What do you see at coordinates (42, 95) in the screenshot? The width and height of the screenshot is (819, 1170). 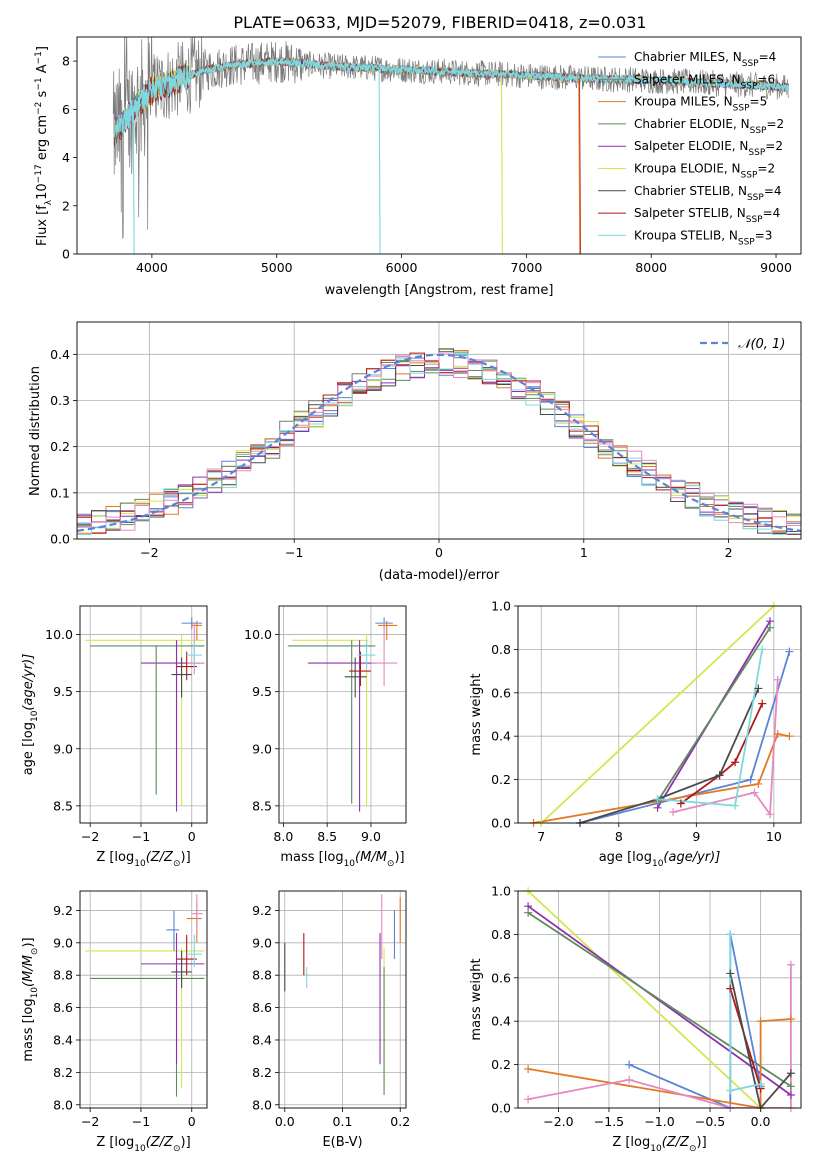 I see `label-part: s` at bounding box center [42, 95].